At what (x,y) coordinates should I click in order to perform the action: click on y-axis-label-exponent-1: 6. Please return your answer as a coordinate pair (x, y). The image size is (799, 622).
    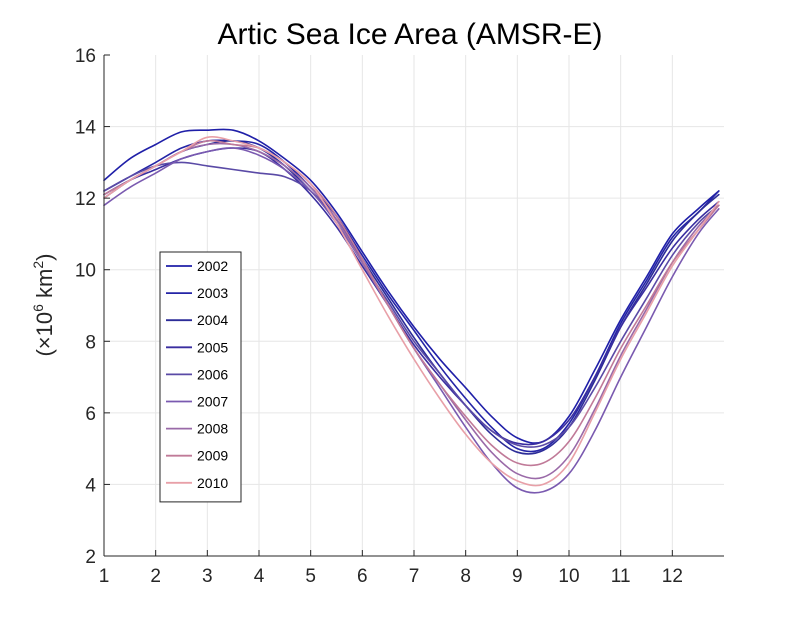
    Looking at the image, I should click on (38, 308).